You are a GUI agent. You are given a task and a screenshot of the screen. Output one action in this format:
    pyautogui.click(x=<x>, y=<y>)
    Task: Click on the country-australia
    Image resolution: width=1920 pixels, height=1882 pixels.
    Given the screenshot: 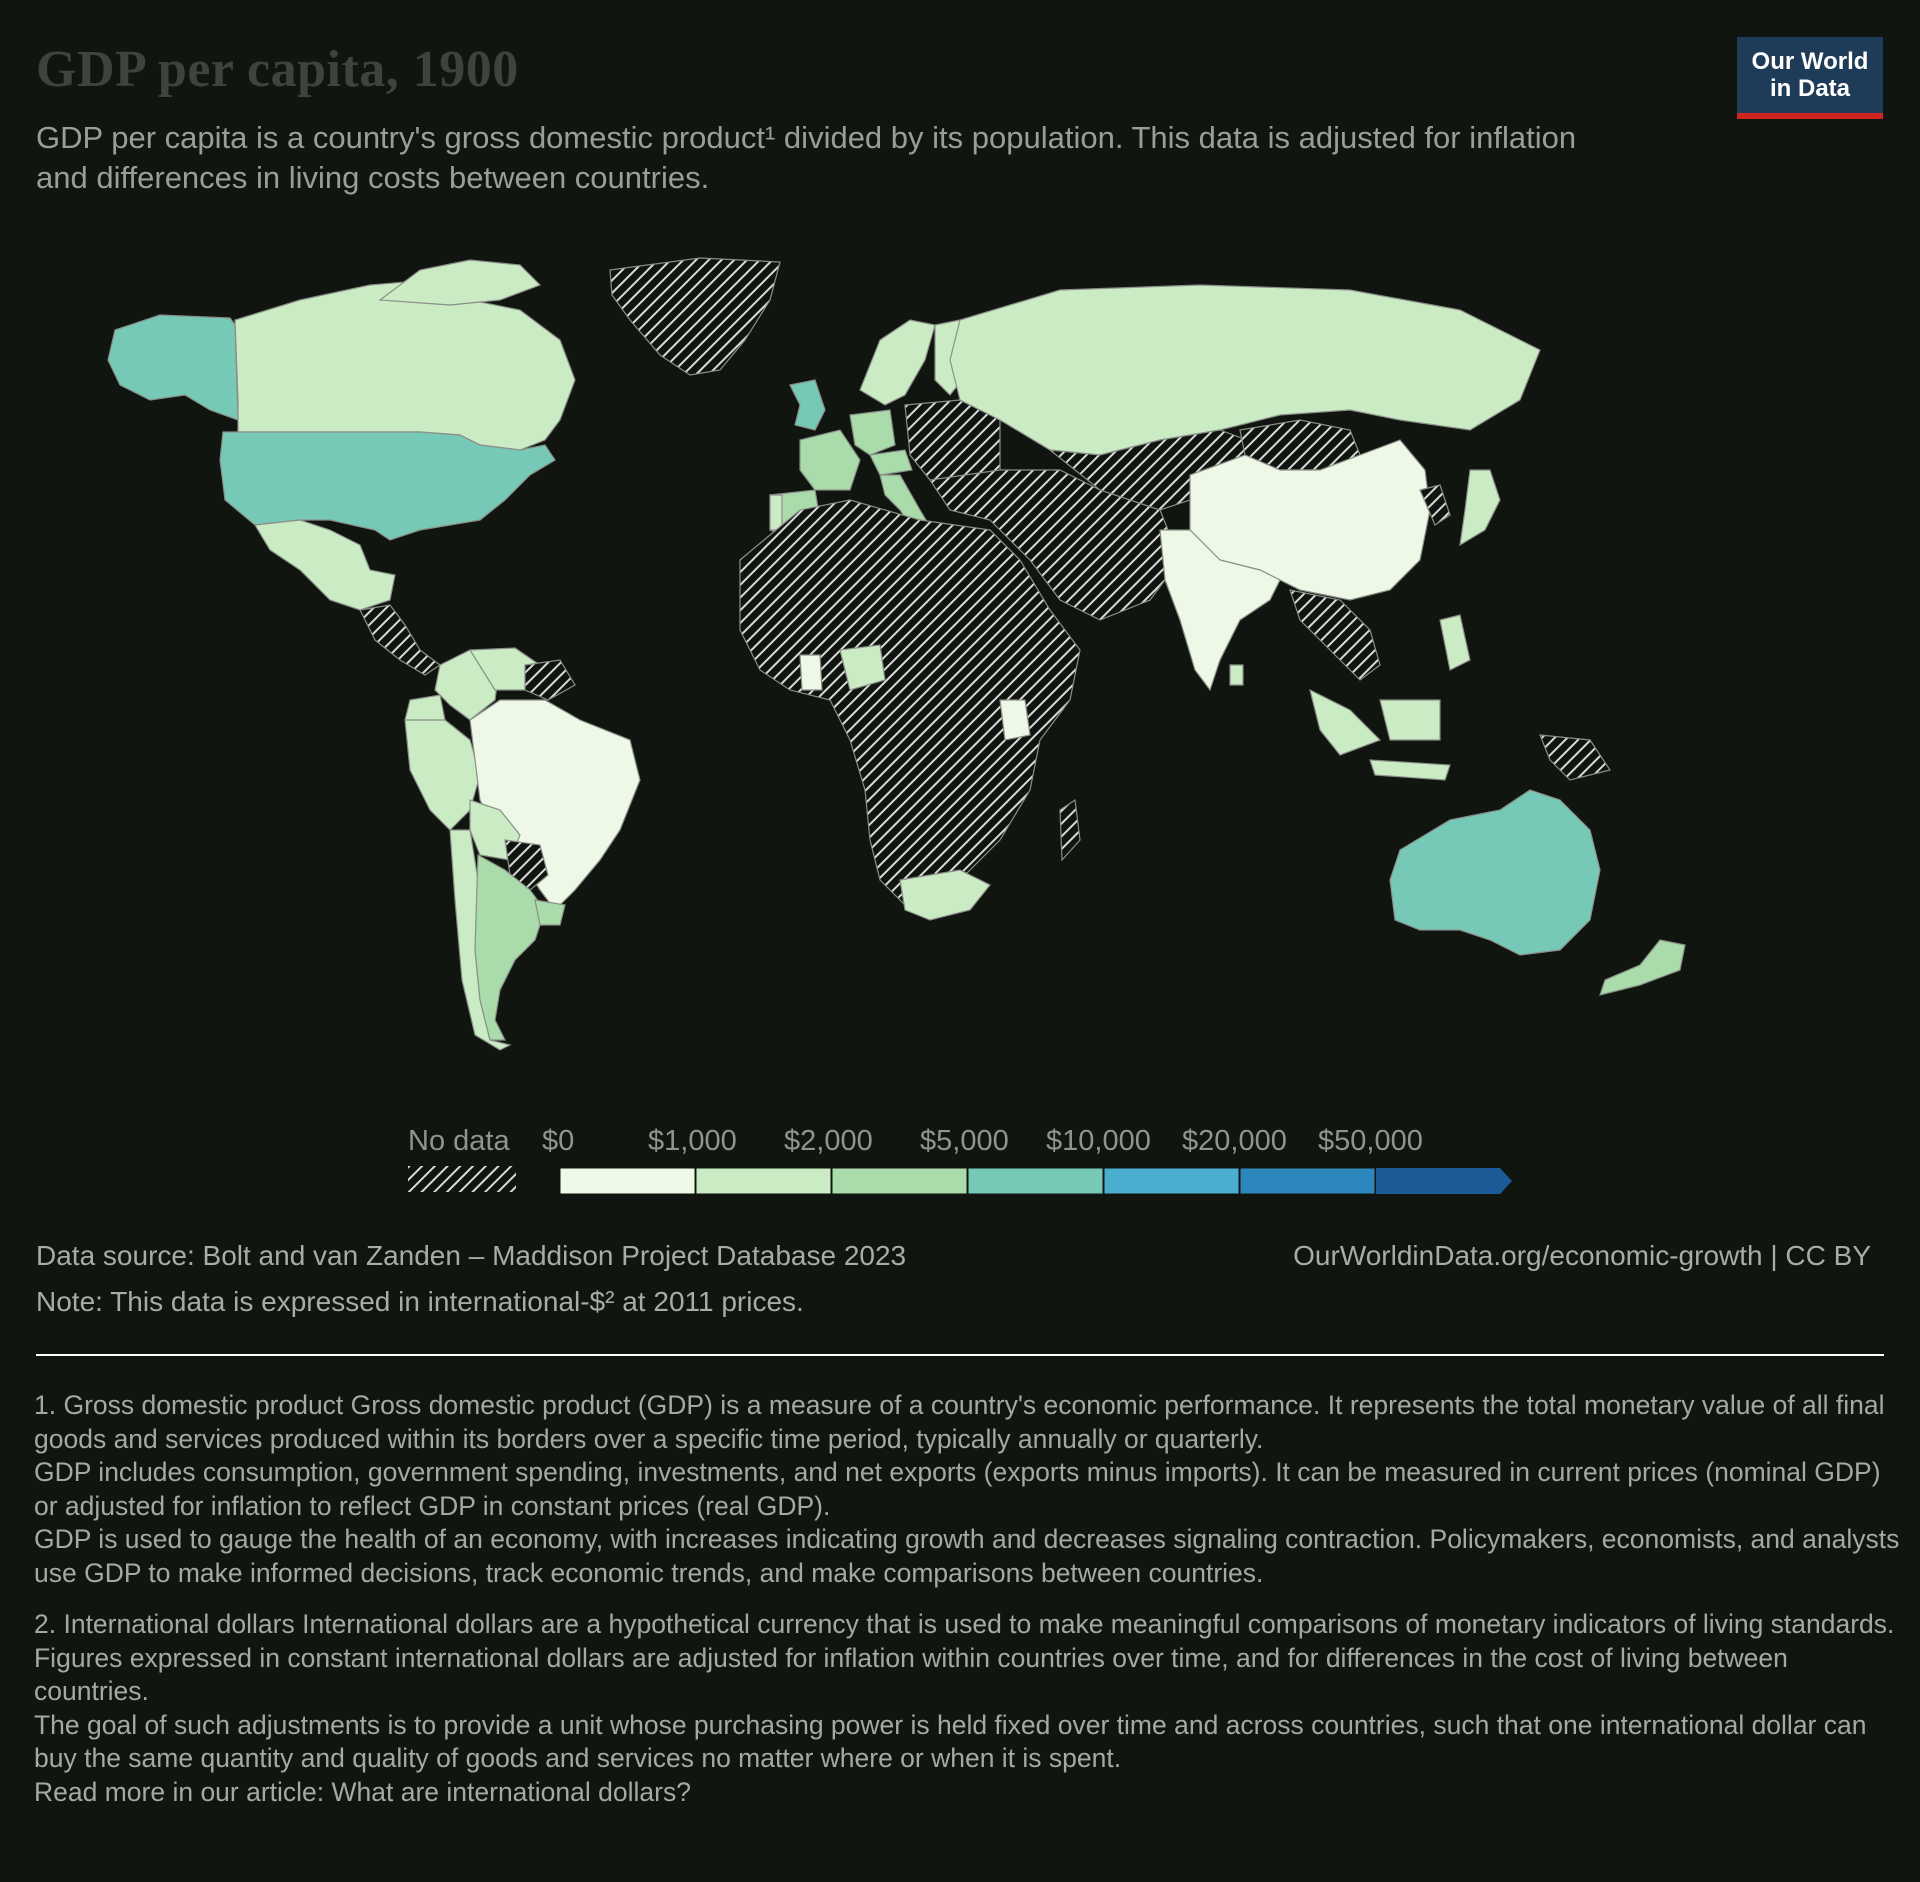 What is the action you would take?
    pyautogui.click(x=1495, y=872)
    